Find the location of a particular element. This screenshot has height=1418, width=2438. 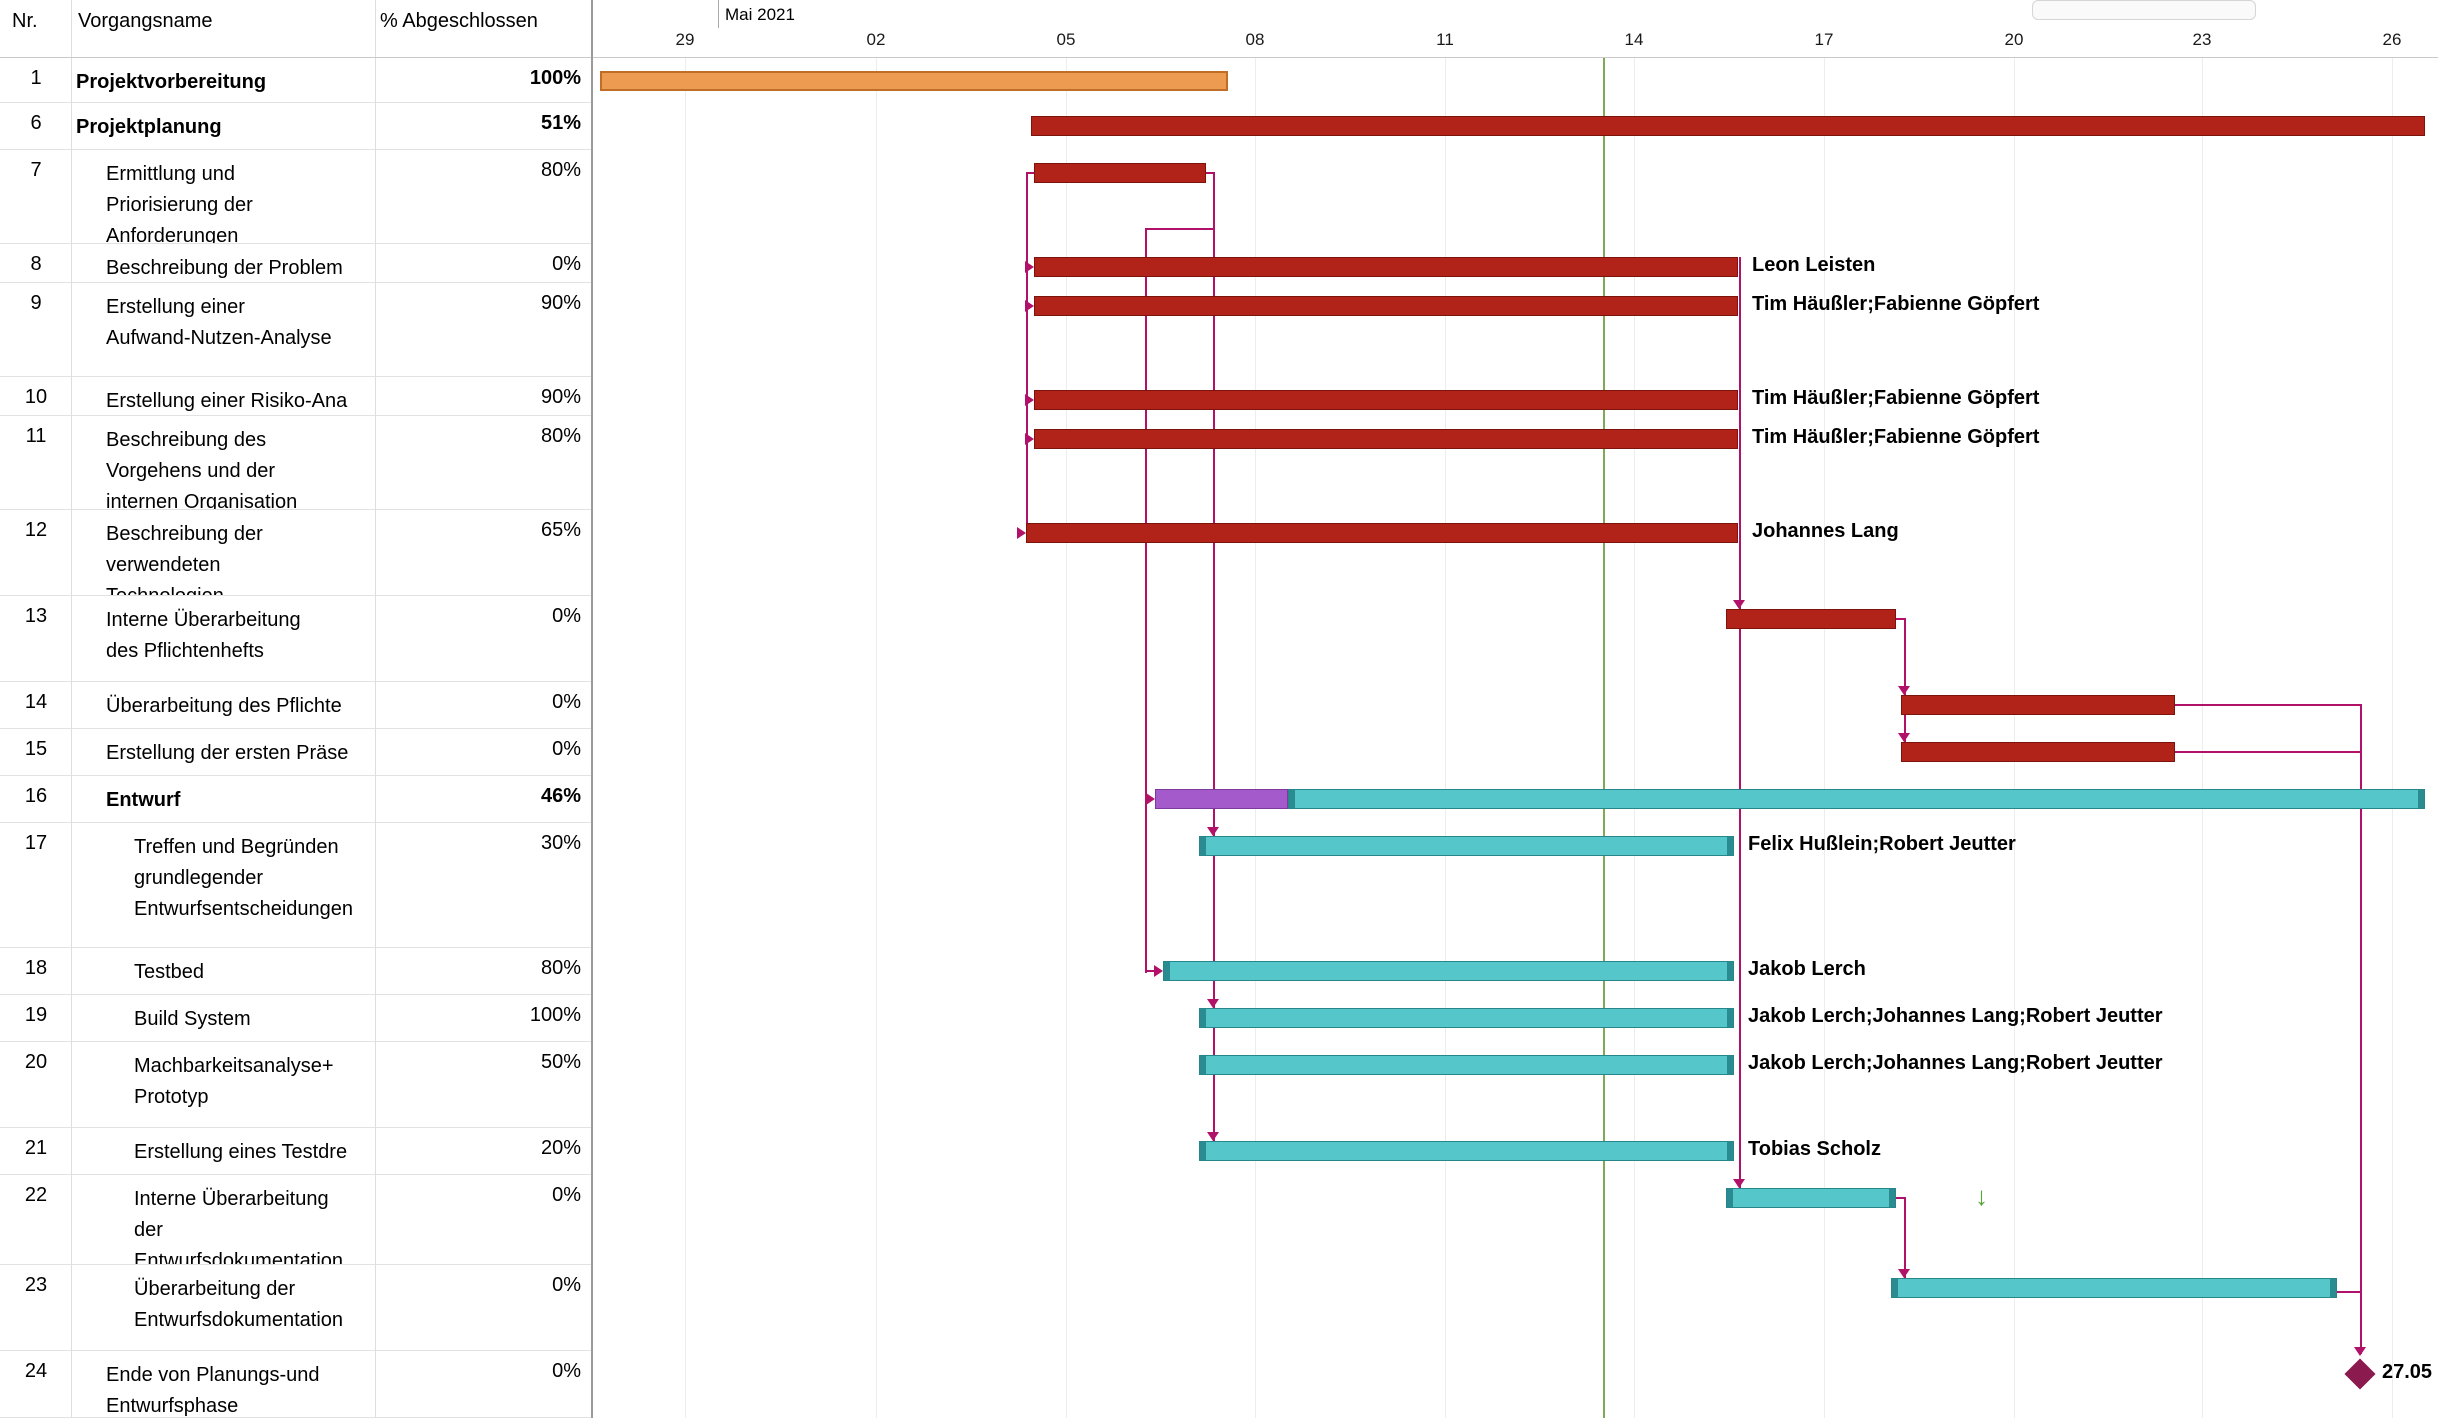

task-id-cell: 14 is located at coordinates (36, 702).